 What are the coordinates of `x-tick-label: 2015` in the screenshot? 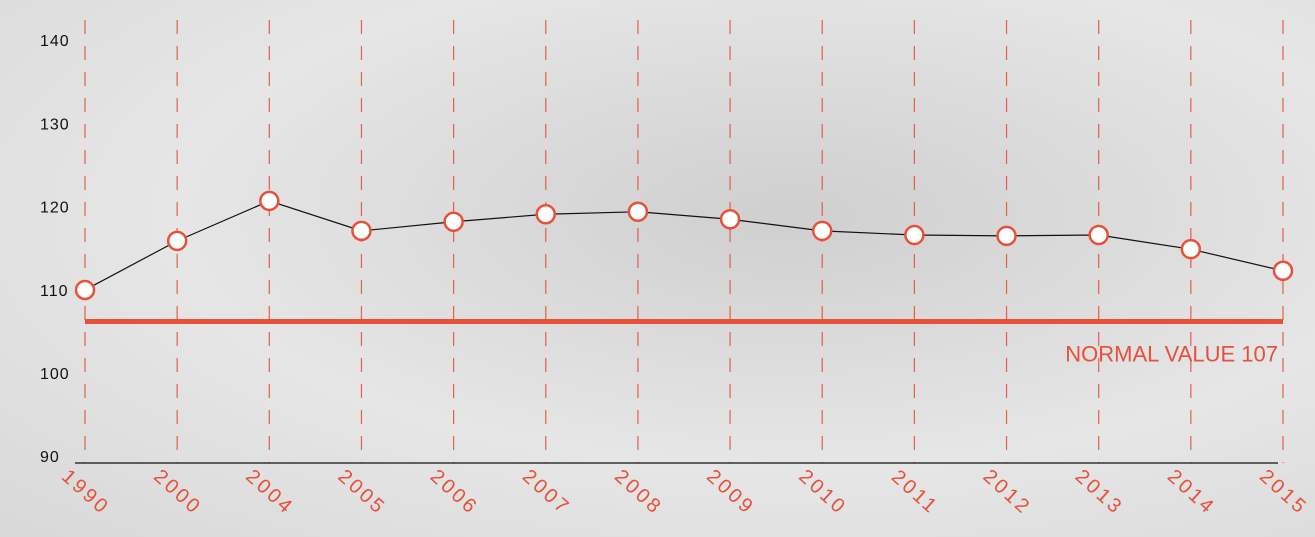 It's located at (1283, 492).